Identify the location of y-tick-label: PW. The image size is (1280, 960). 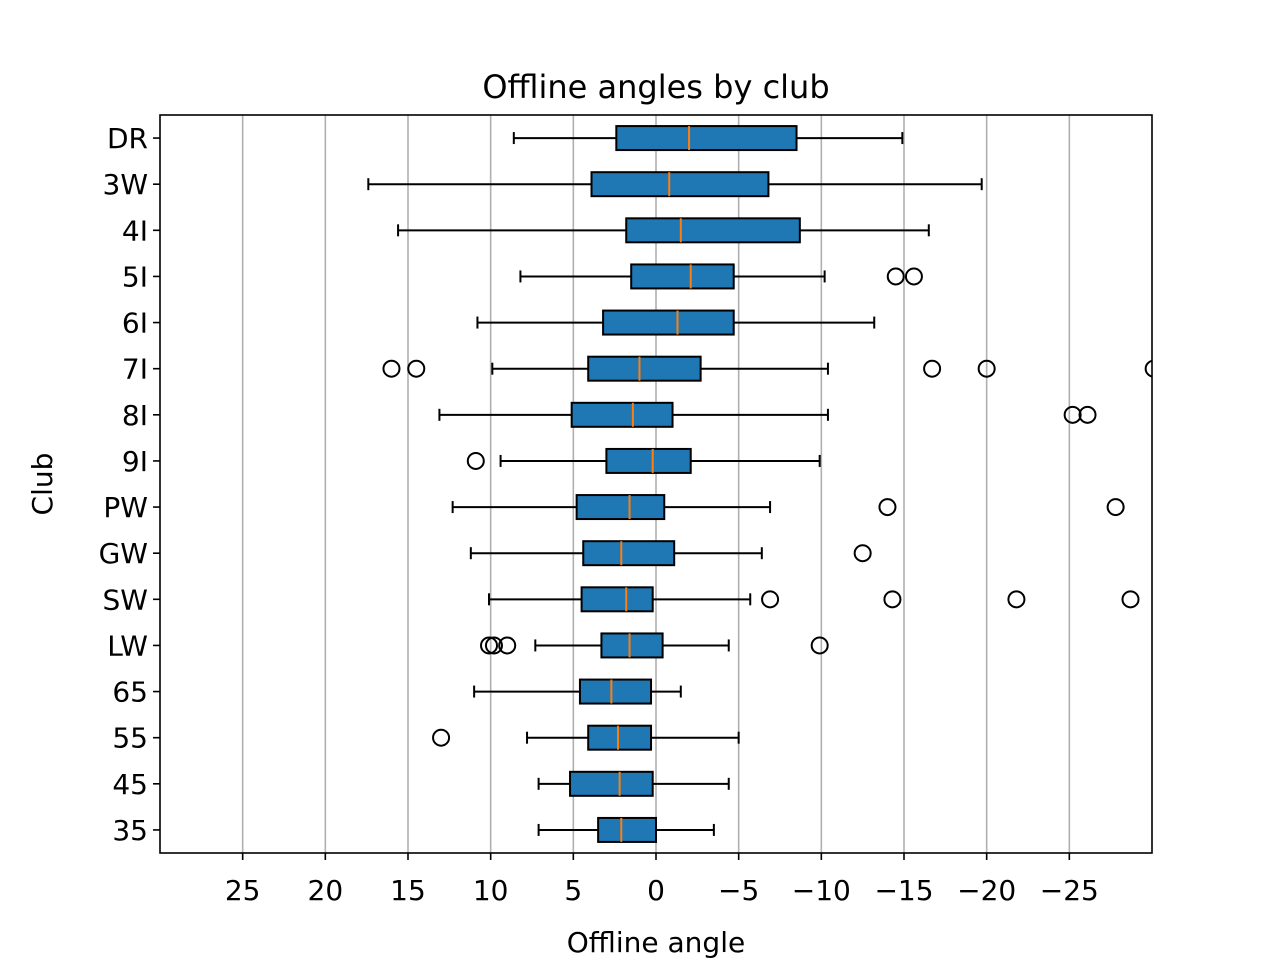
(125, 507).